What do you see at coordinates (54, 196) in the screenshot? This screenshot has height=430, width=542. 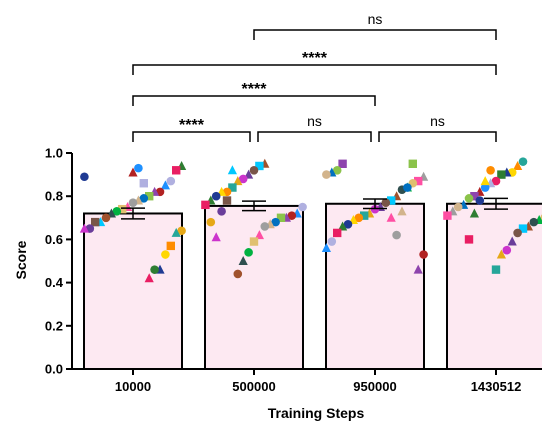 I see `y-tick-label: 0.8` at bounding box center [54, 196].